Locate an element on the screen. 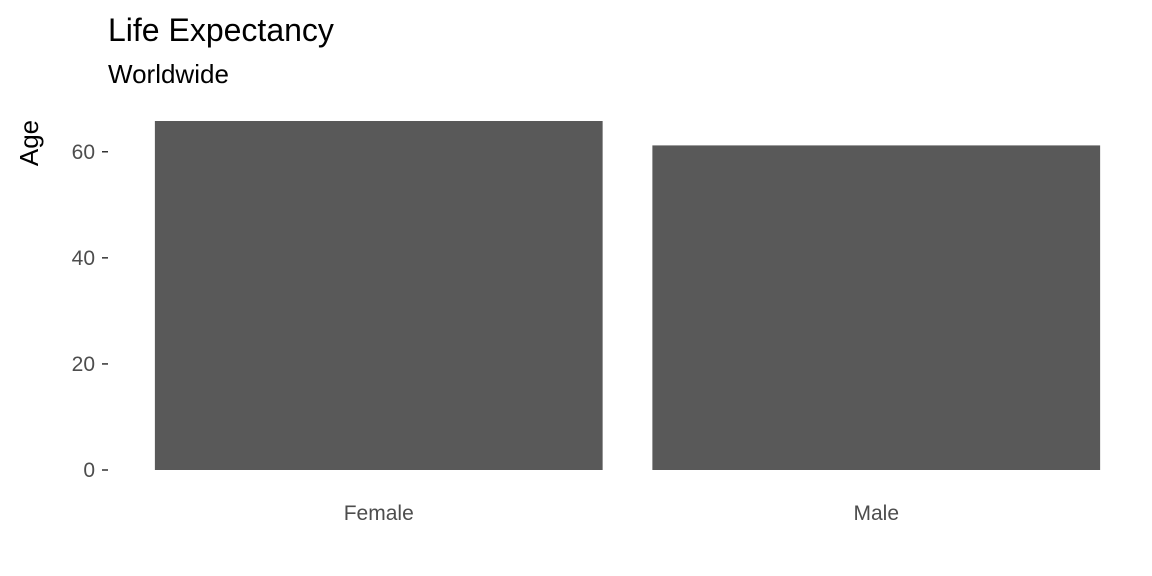  chart-subtitle: Worldwide is located at coordinates (168, 74).